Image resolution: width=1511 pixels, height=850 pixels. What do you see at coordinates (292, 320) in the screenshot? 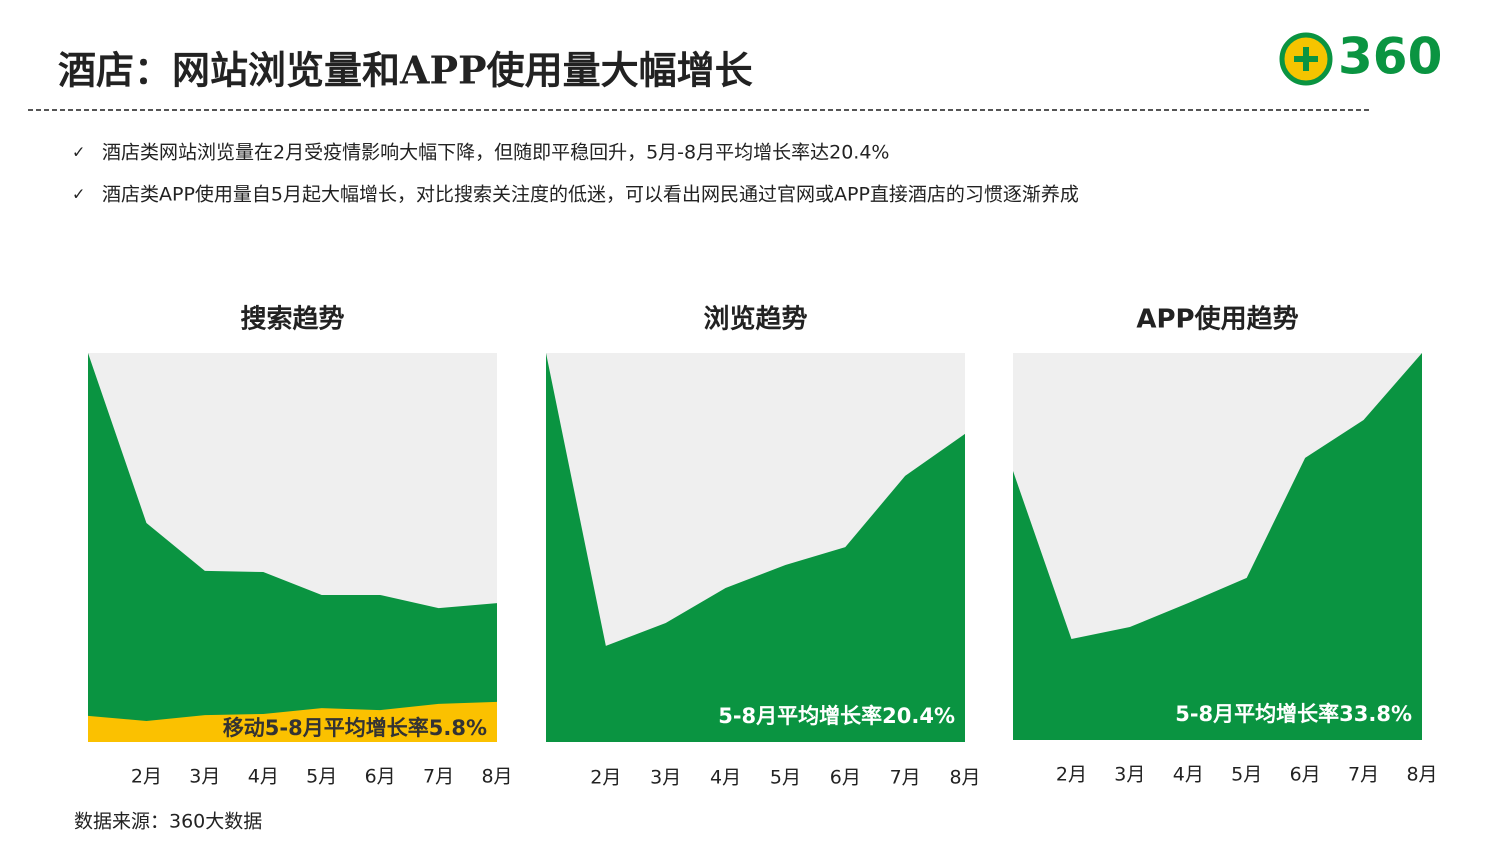
I see `chart-title: 搜索趋势` at bounding box center [292, 320].